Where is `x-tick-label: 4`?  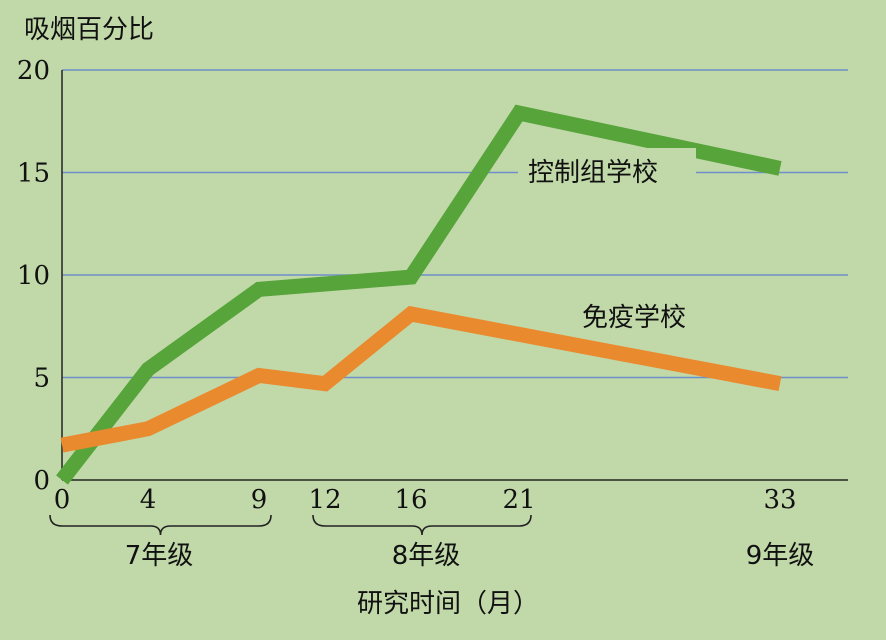 x-tick-label: 4 is located at coordinates (148, 500).